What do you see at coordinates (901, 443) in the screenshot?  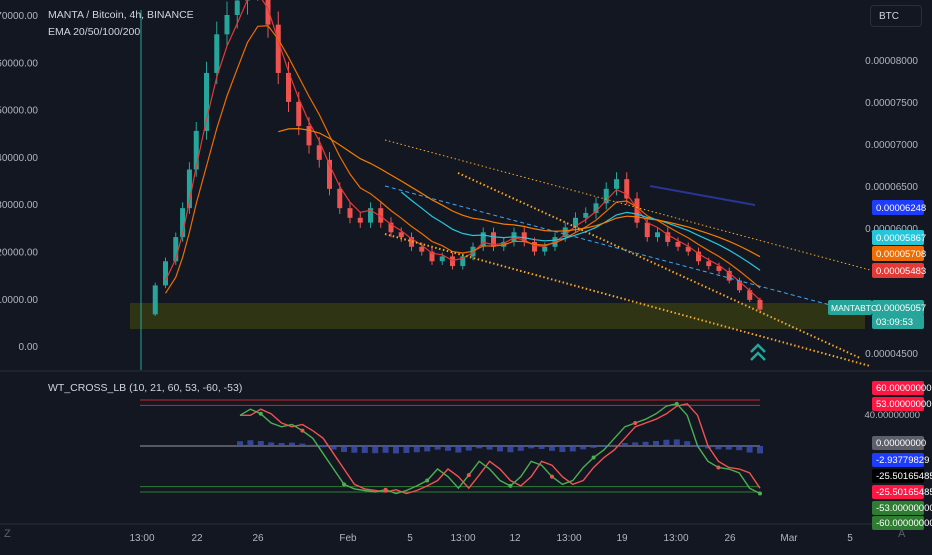 I see `osc-label-text: 0.00000000` at bounding box center [901, 443].